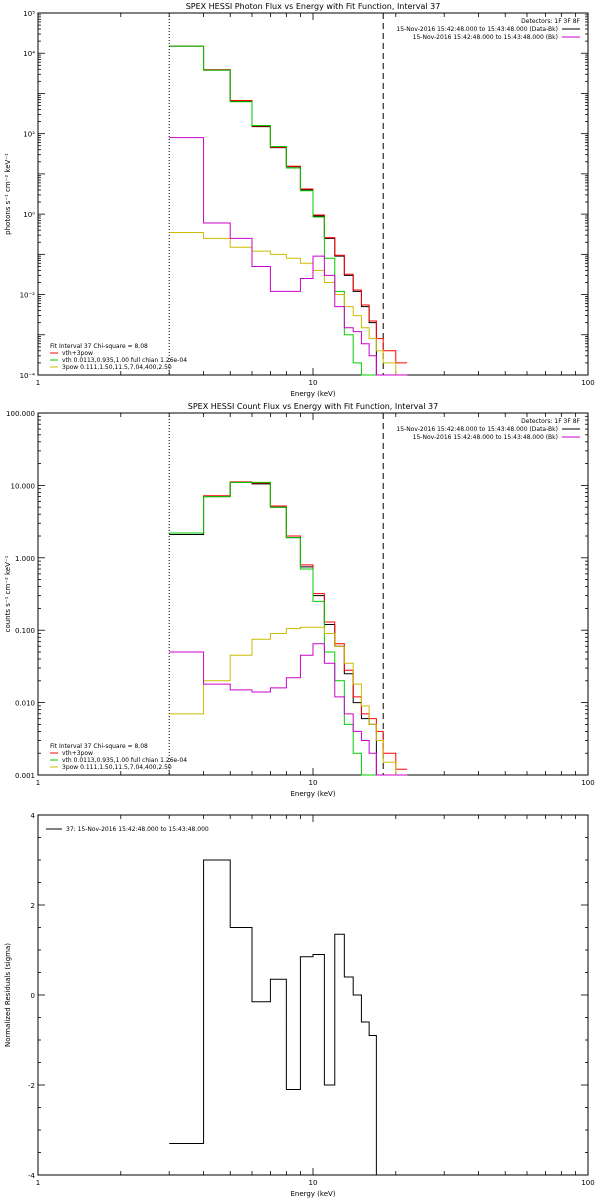  Describe the element at coordinates (25, 631) in the screenshot. I see `y-tick-label: 0.100` at that location.